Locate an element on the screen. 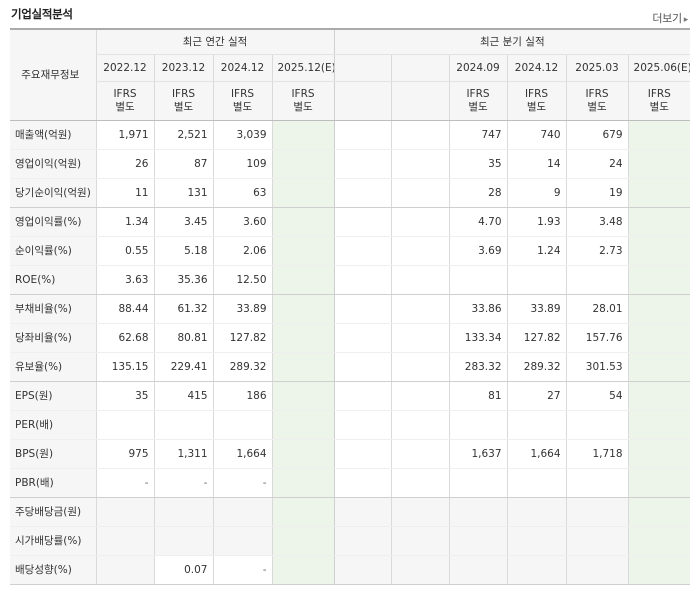 The image size is (700, 591). row-label: PBR(배) is located at coordinates (53, 483).